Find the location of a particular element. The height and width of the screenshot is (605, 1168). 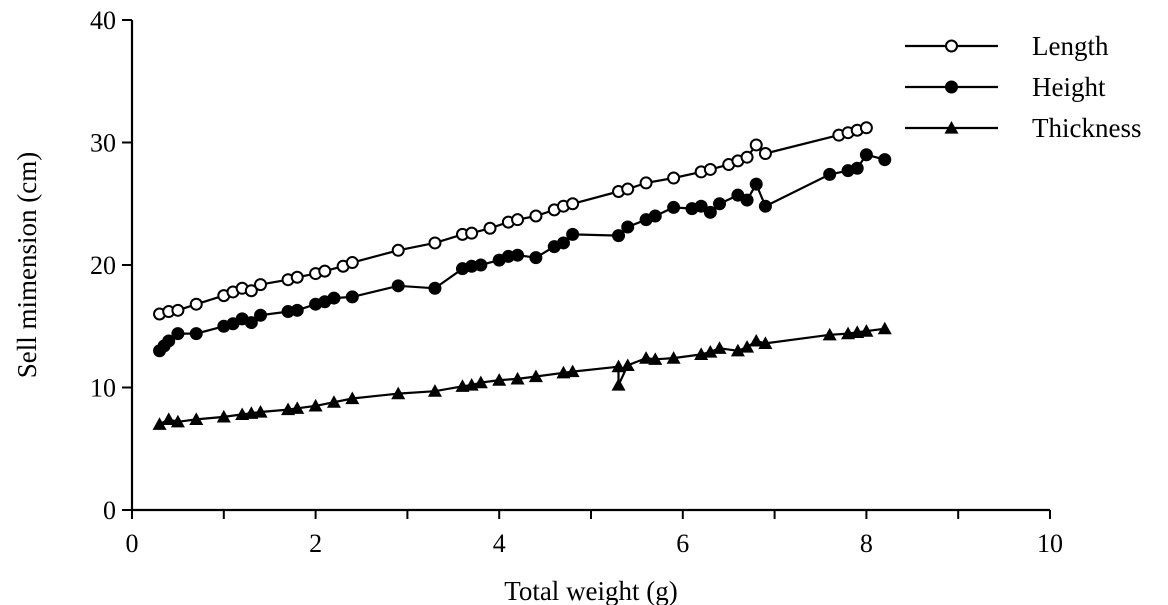

legend-item-height: Height is located at coordinates (1005, 87).